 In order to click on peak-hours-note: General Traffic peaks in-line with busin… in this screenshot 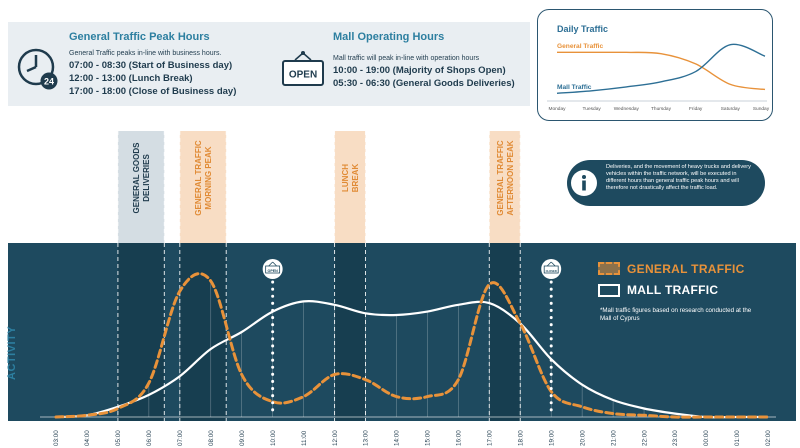, I will do `click(145, 53)`.